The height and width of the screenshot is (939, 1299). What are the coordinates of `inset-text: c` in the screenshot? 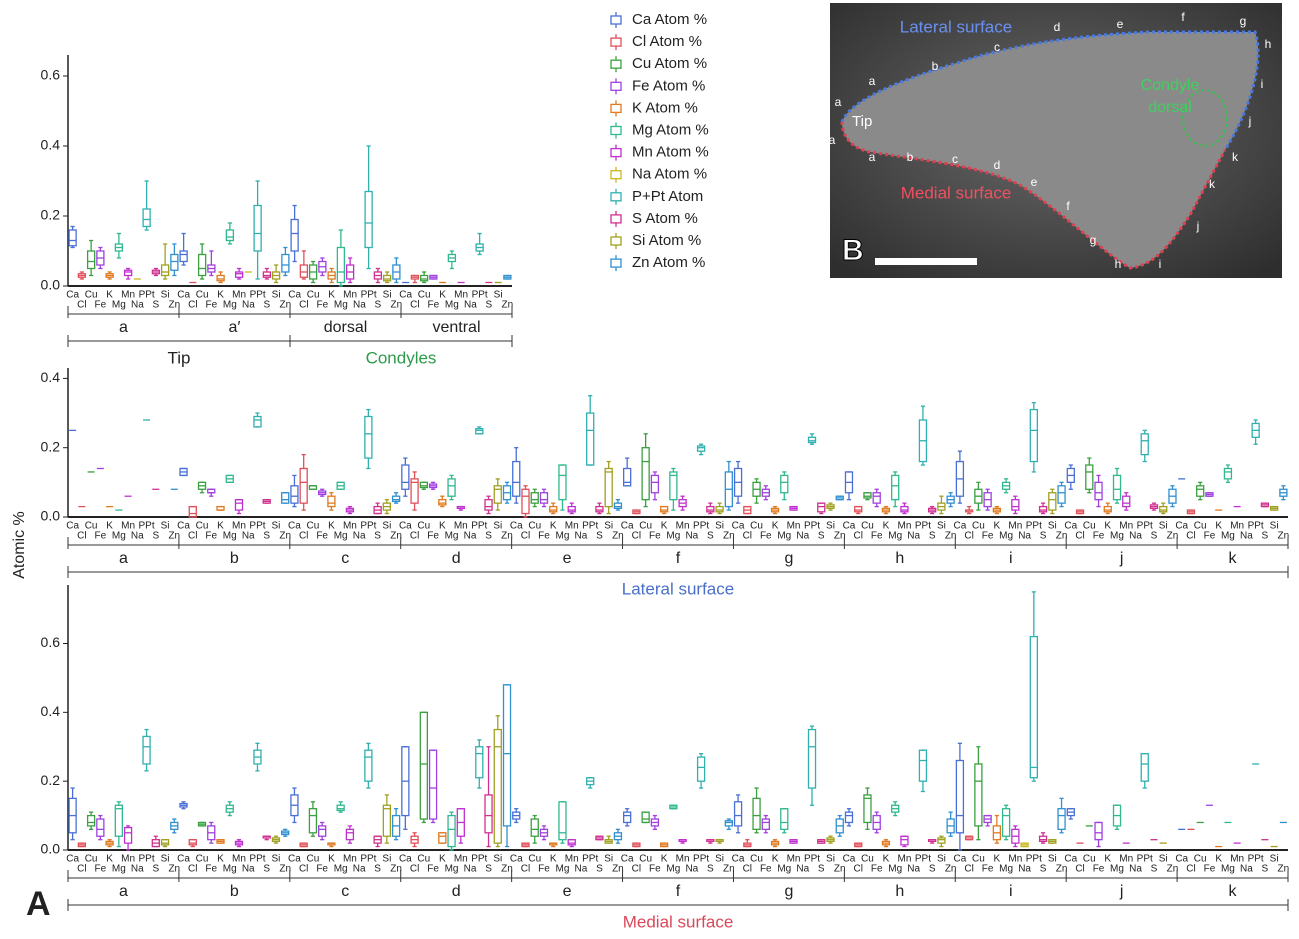 It's located at (997, 47).